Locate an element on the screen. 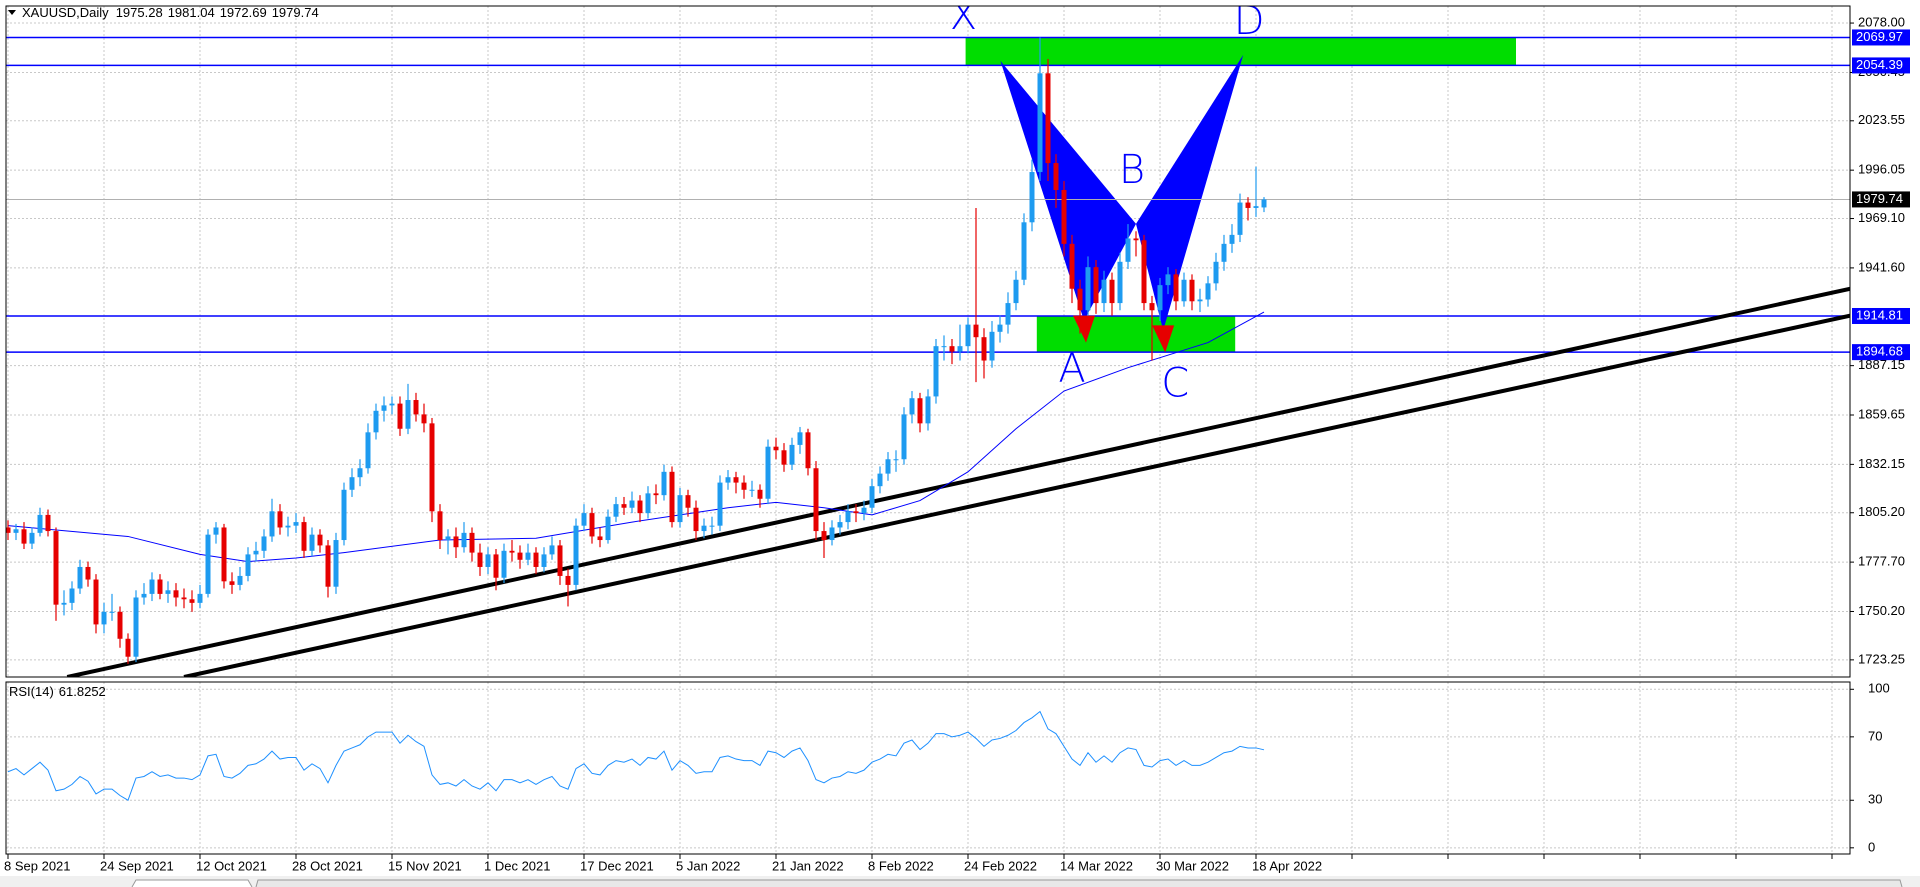 The height and width of the screenshot is (887, 1920). y-tick-label: 1996.05 is located at coordinates (1881, 169).